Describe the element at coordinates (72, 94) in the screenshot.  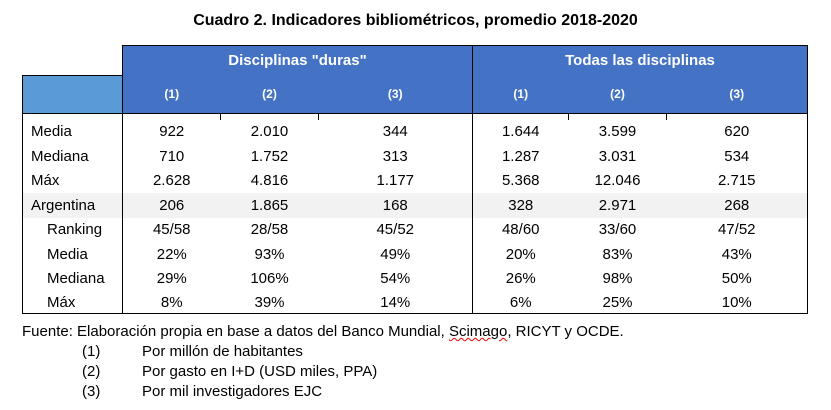
I see `label-header-cell` at that location.